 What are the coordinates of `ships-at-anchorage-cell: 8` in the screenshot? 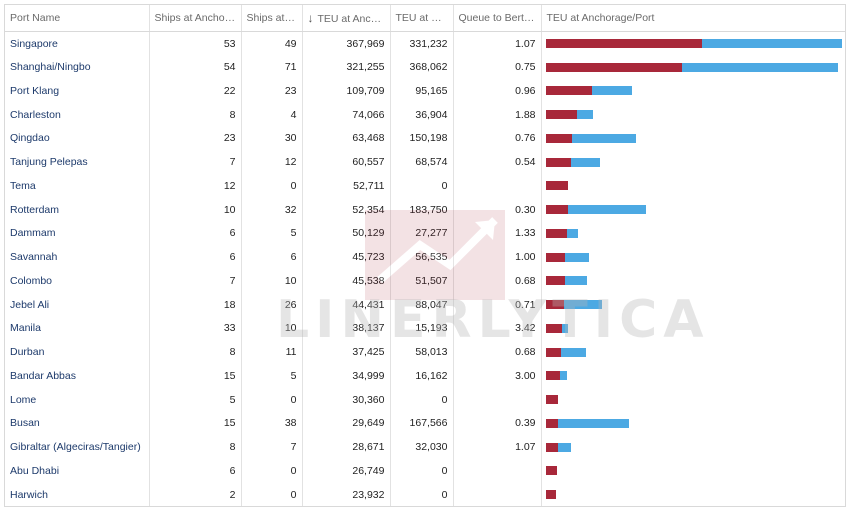 It's located at (195, 447).